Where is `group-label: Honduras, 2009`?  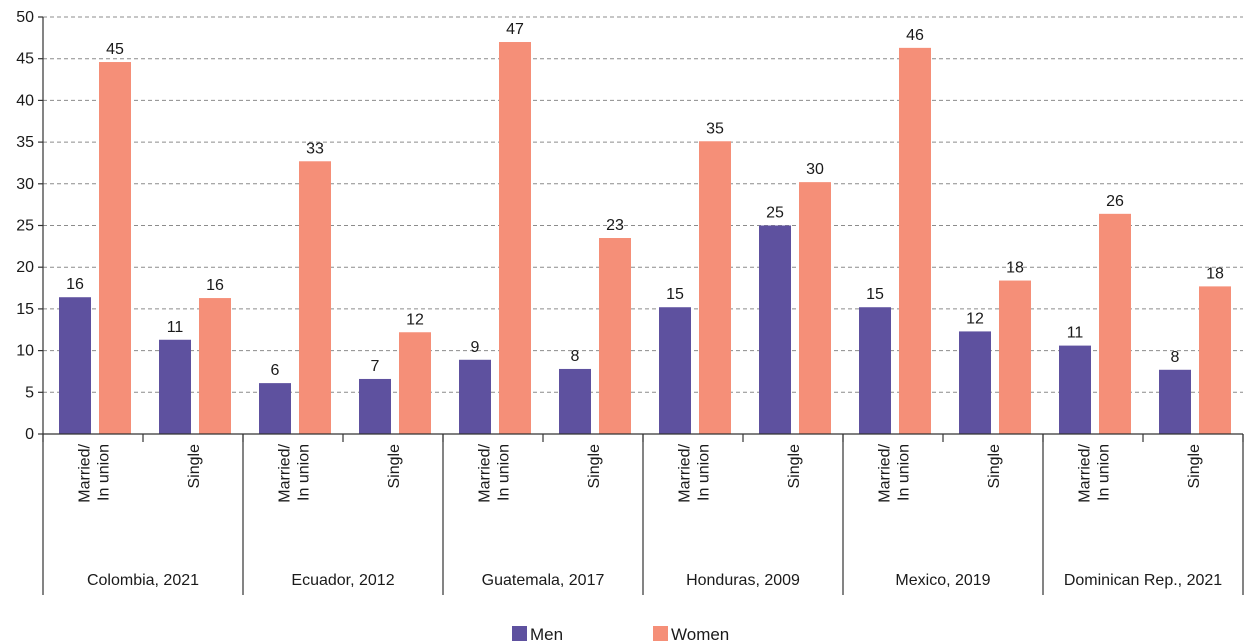
group-label: Honduras, 2009 is located at coordinates (743, 580).